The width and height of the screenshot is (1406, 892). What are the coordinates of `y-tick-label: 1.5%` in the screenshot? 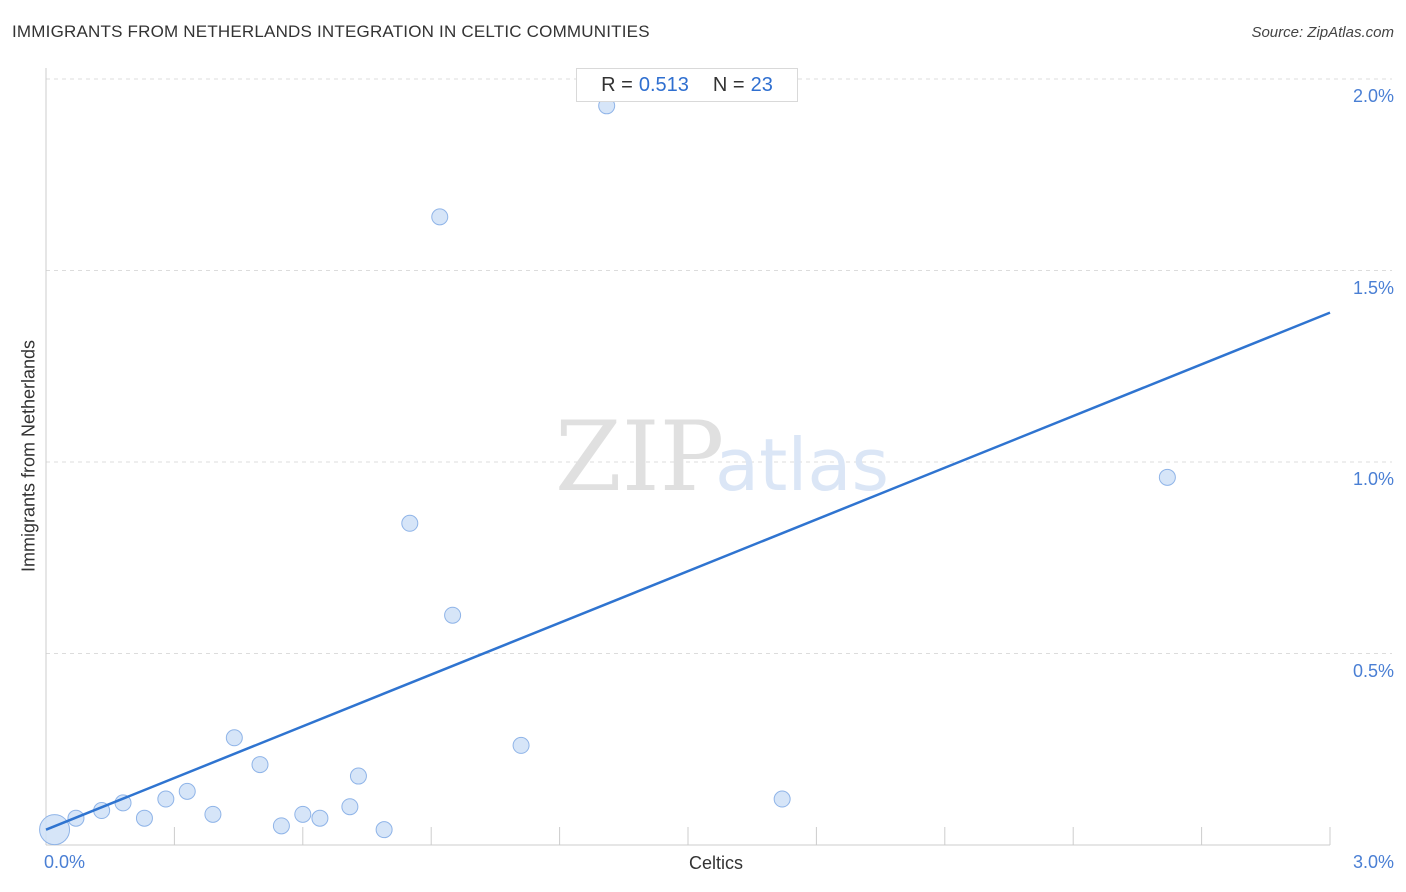 It's located at (1373, 287).